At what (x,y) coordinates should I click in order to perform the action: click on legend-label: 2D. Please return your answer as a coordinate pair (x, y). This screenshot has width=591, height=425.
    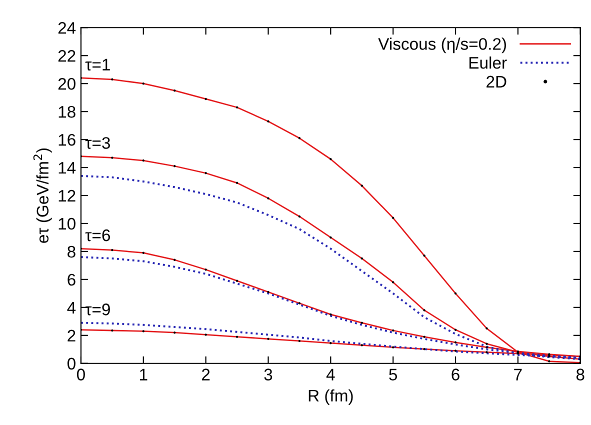
    Looking at the image, I should click on (496, 82).